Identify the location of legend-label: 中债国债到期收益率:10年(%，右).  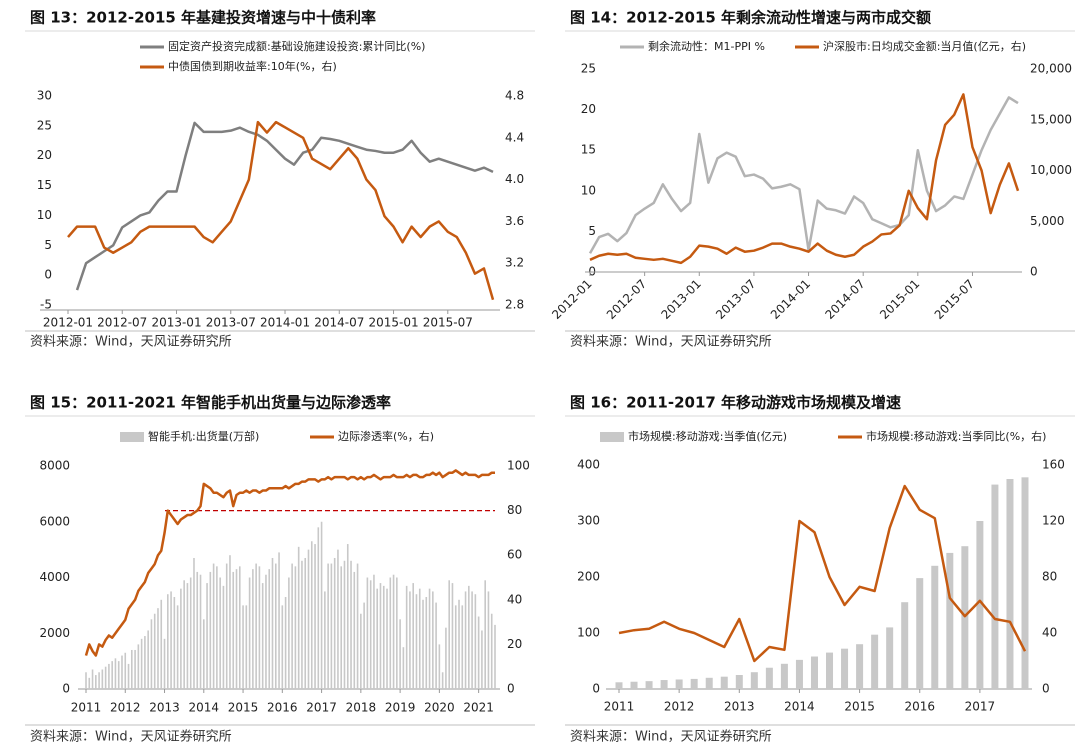
(252, 66).